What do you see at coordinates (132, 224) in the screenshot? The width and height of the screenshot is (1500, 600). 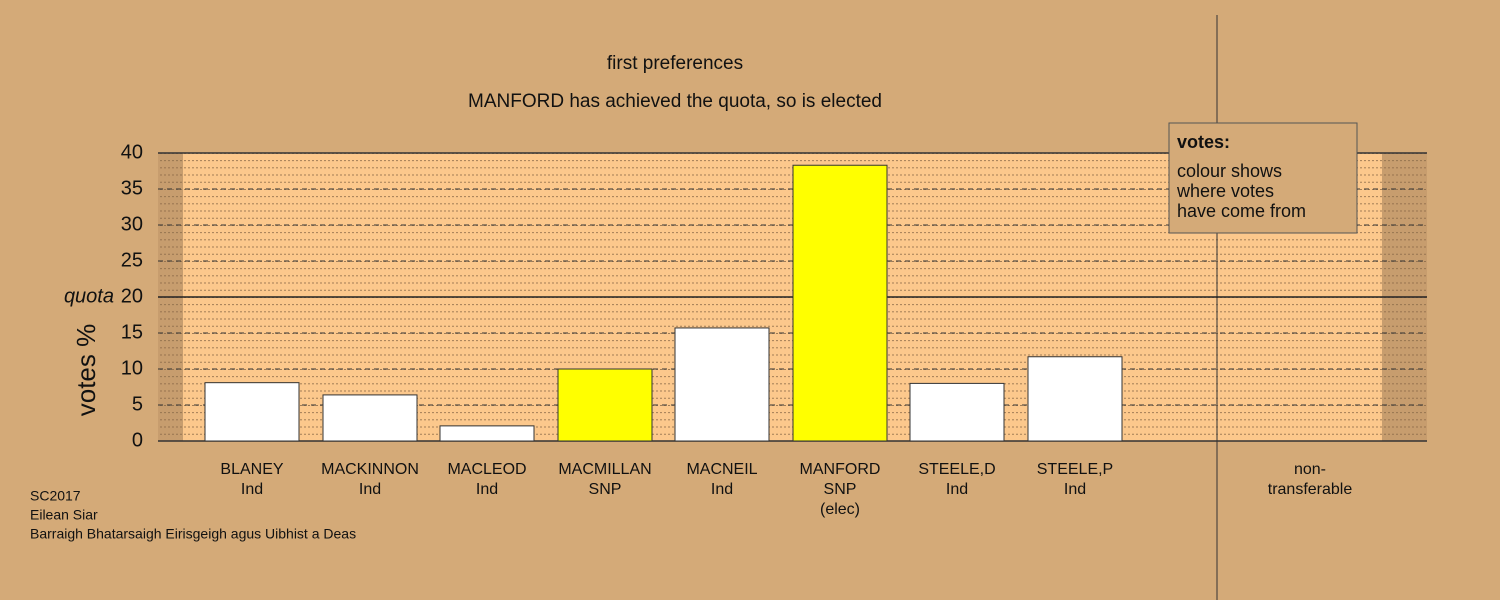 I see `y-tick-label: 30` at bounding box center [132, 224].